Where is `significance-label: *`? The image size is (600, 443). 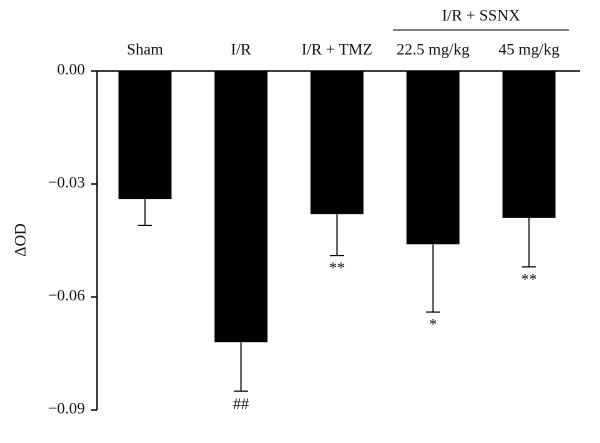
significance-label: * is located at coordinates (433, 325).